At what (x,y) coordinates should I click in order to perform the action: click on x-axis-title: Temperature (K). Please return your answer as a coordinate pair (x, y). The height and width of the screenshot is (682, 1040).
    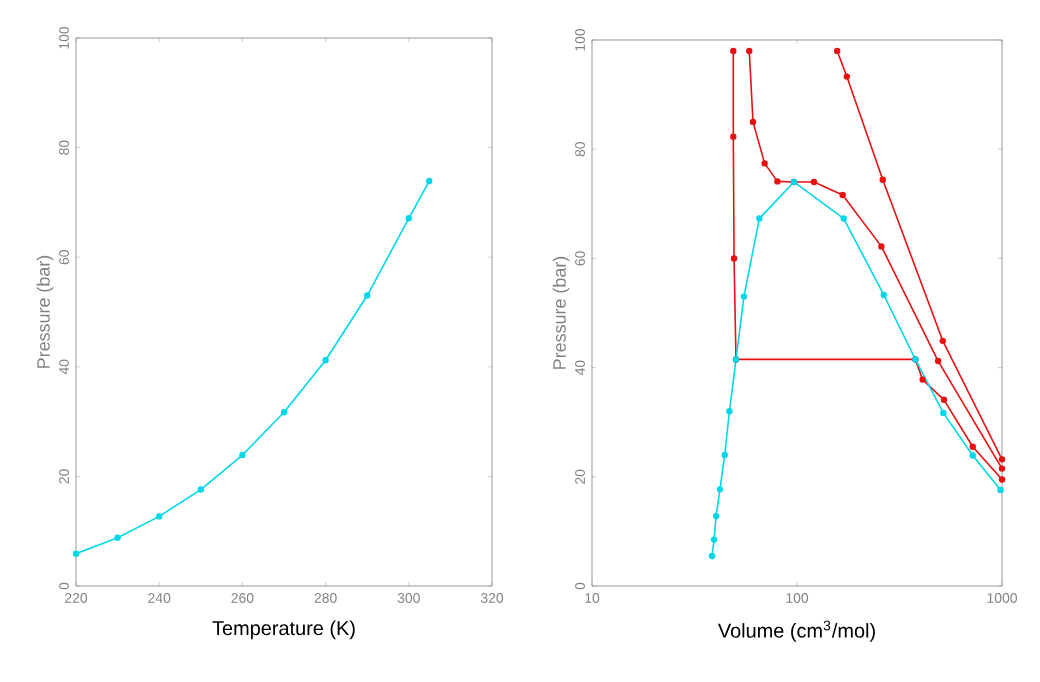
    Looking at the image, I should click on (283, 630).